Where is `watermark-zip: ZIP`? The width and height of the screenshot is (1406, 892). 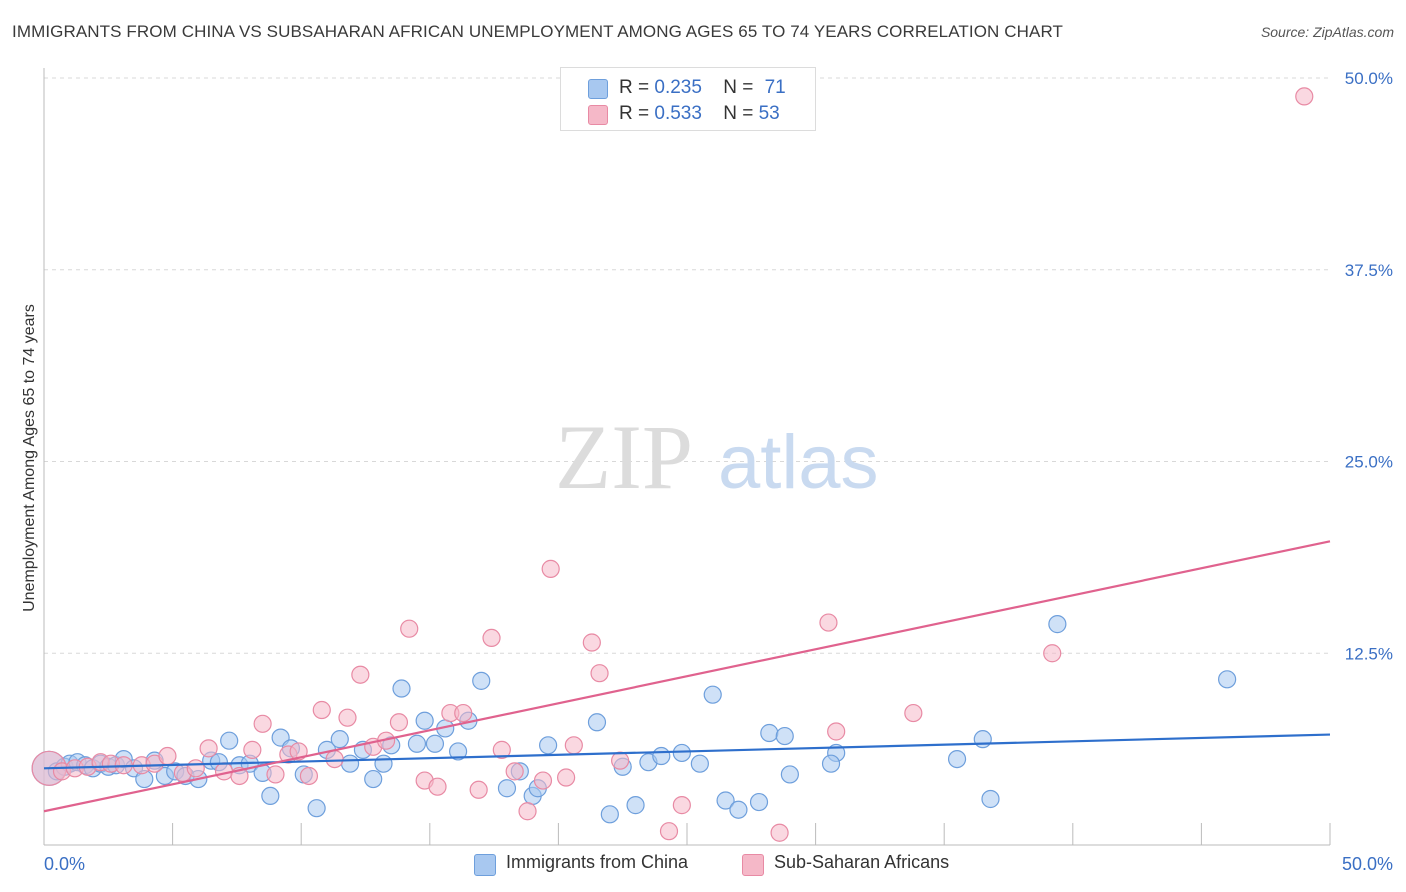 watermark-zip: ZIP is located at coordinates (624, 457).